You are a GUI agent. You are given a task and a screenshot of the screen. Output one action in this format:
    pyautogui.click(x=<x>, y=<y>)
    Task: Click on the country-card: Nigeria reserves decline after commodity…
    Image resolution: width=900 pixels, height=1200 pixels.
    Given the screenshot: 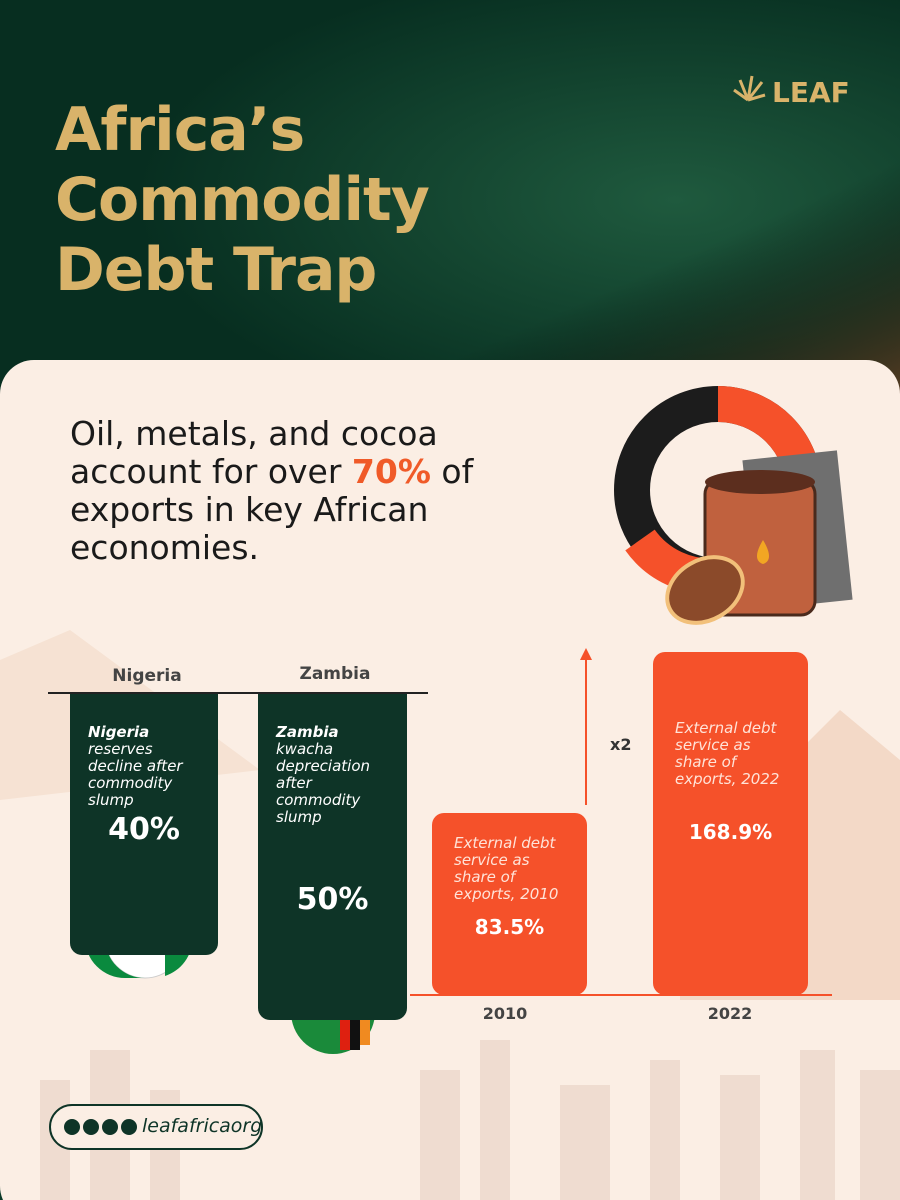 What is the action you would take?
    pyautogui.click(x=144, y=824)
    